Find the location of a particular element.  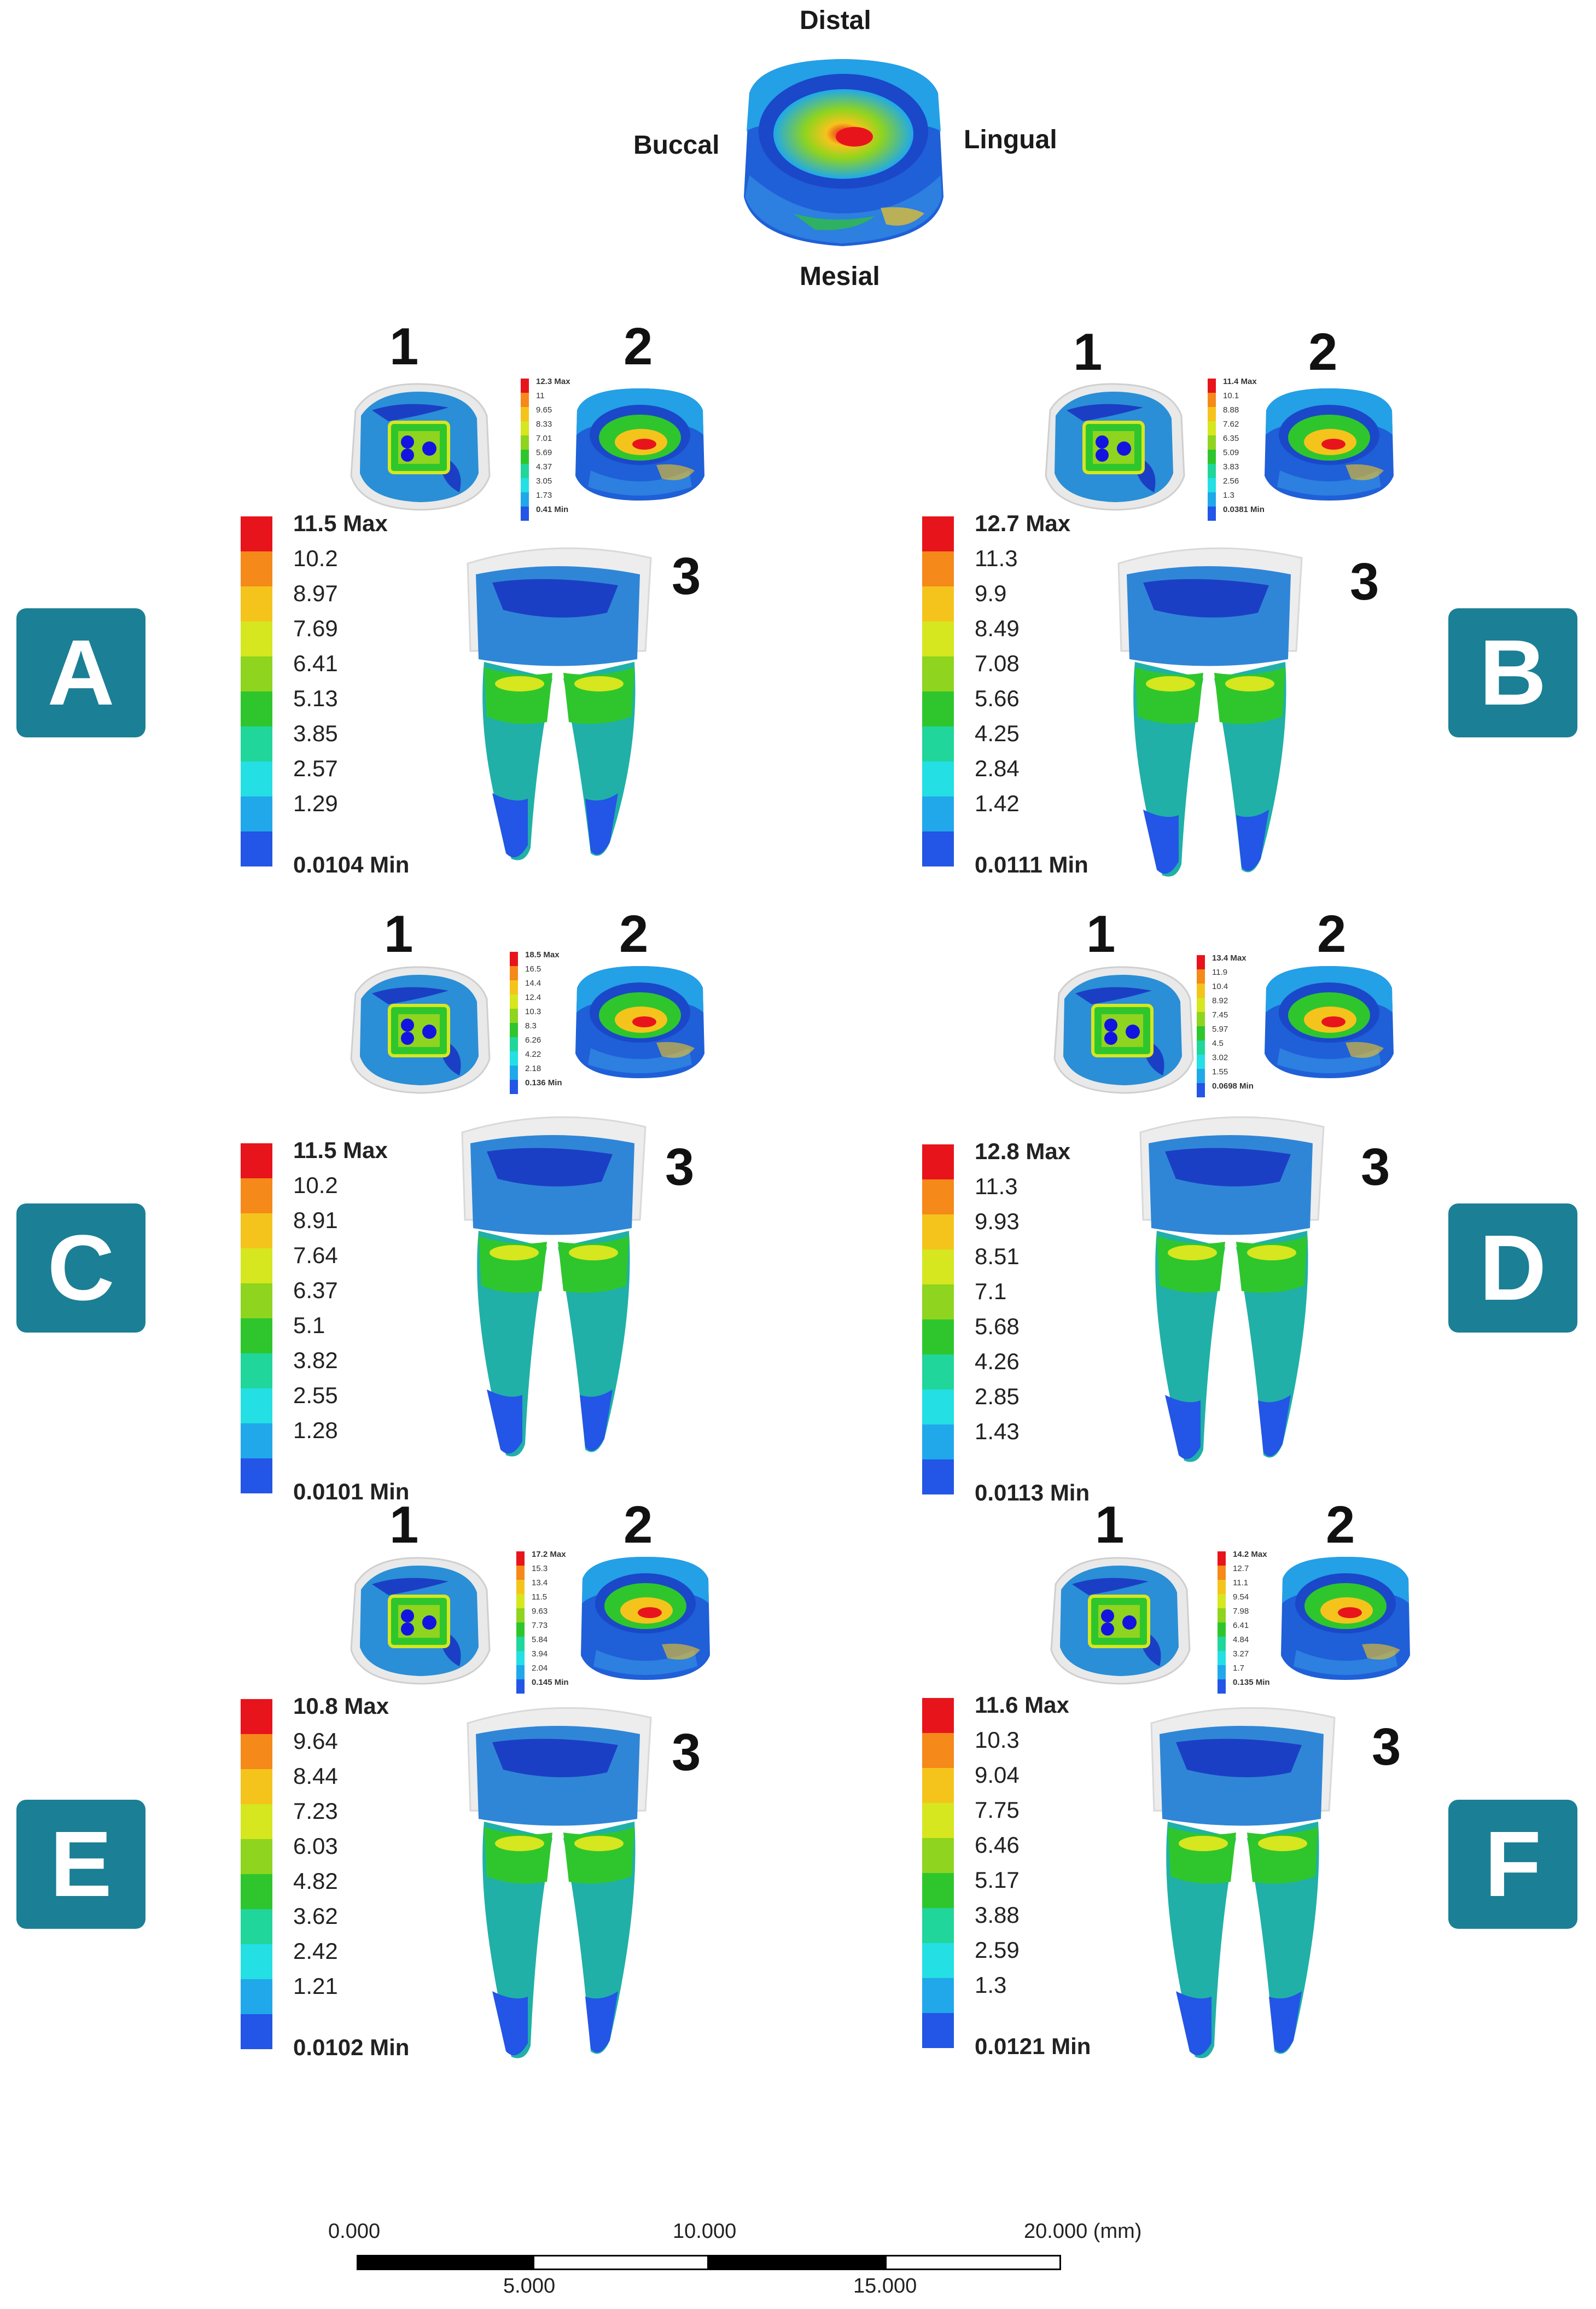

panel-a-view-3-tooth-model is located at coordinates (559, 704).